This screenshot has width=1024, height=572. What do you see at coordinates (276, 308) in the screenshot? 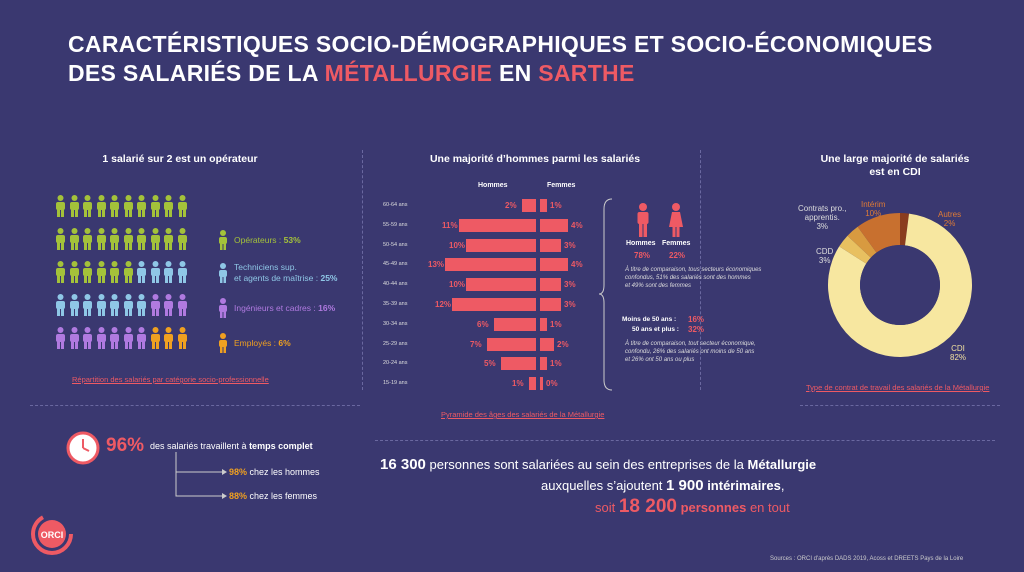
I see `legend-ingenieurs: Ingénieurs et cadres : 16%` at bounding box center [276, 308].